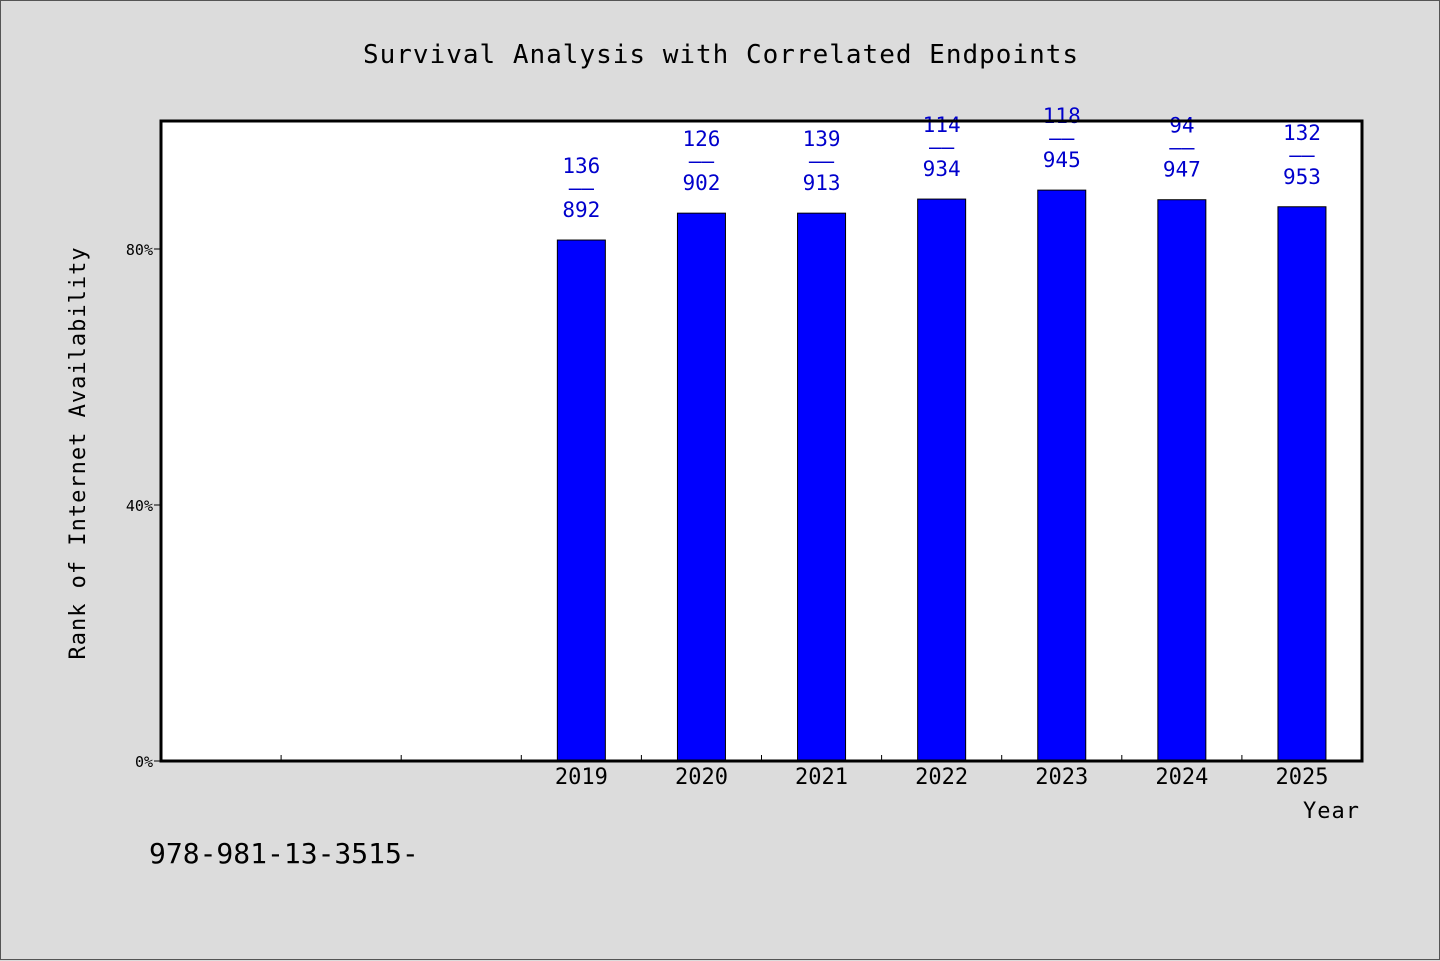 The height and width of the screenshot is (961, 1440). What do you see at coordinates (942, 125) in the screenshot?
I see `data-label-top-2022: 114` at bounding box center [942, 125].